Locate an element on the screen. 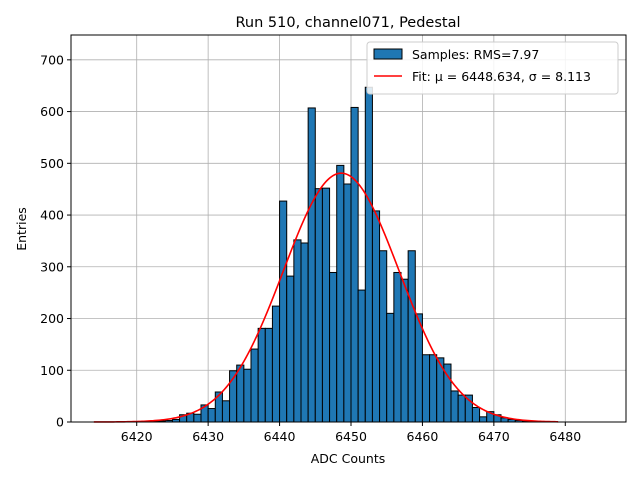  y-axis-ticks: 0 100 200 300 400 500 600 700 is located at coordinates (55, 241).